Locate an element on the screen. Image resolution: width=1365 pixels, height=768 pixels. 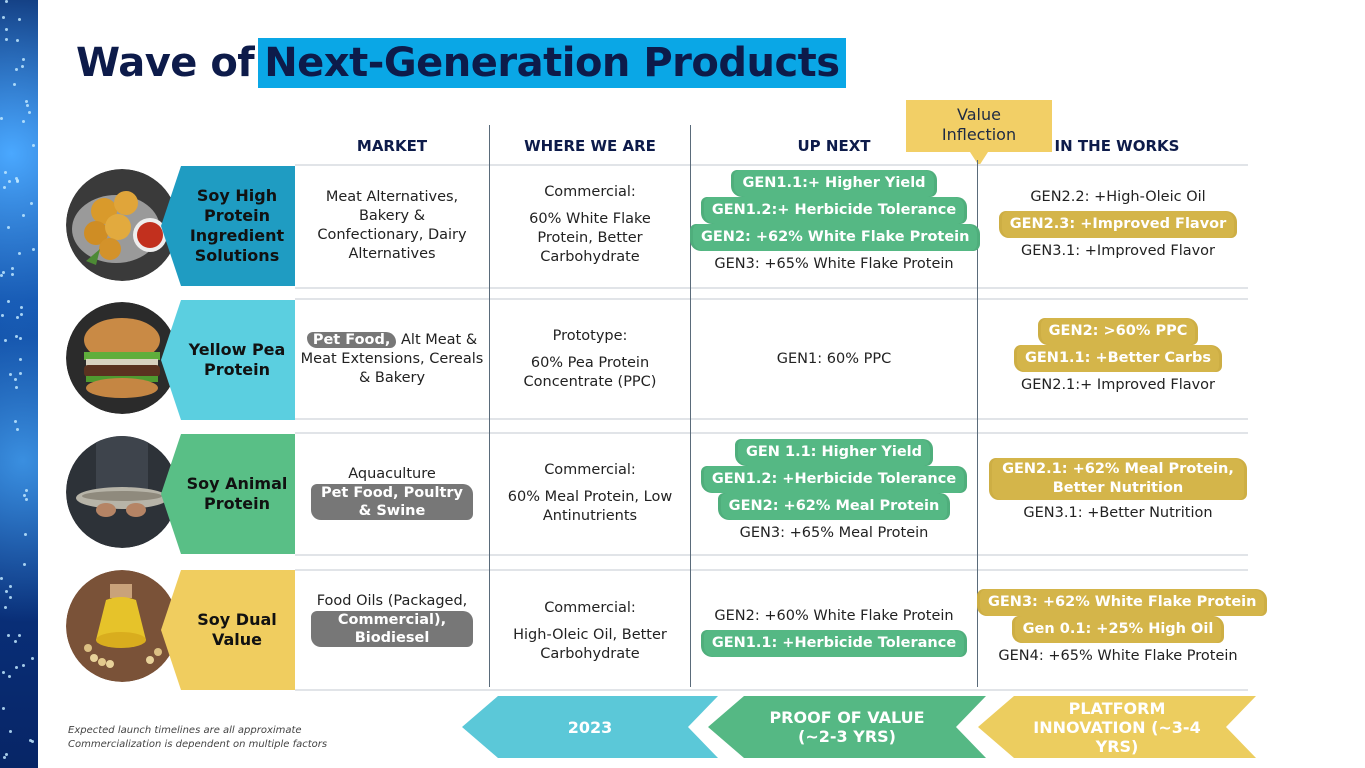
up-next-item: GEN1: 60% PPC is located at coordinates (834, 359).